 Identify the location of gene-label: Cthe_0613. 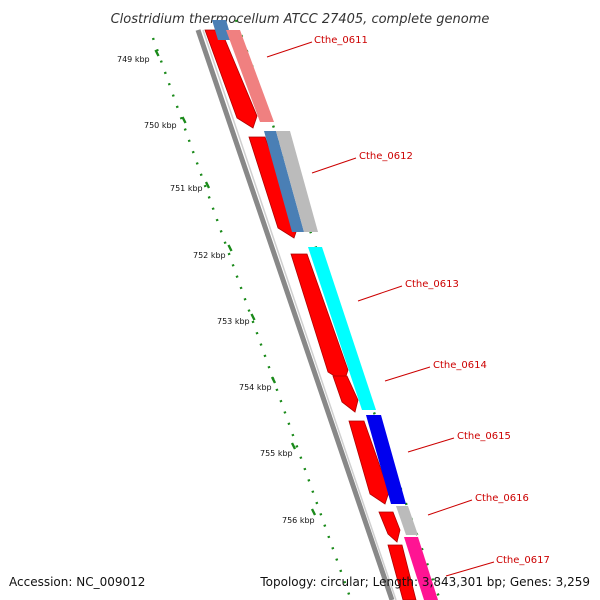
(432, 284).